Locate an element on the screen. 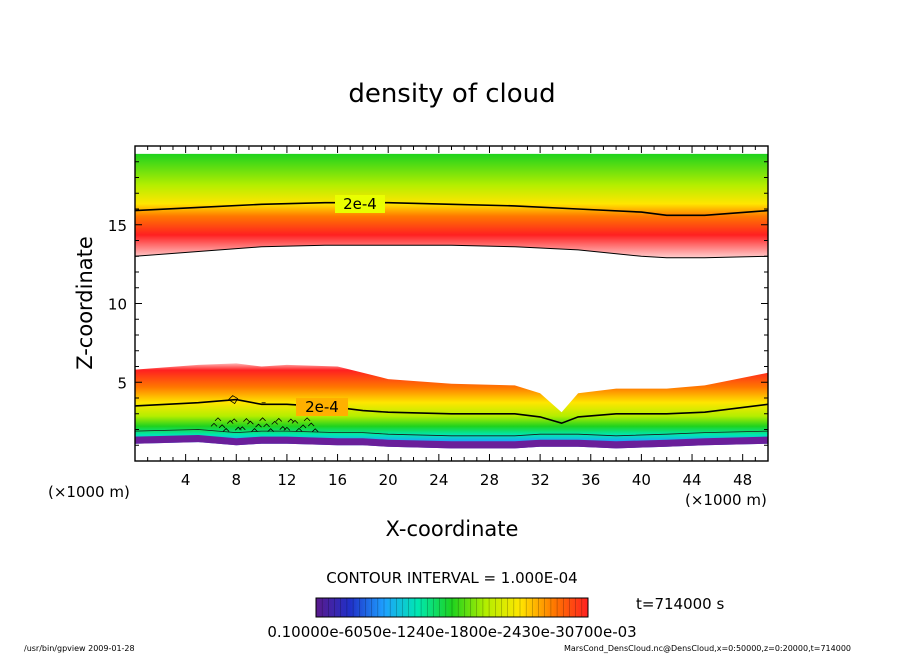 This screenshot has height=654, width=904. chart-title: density of cloud is located at coordinates (451, 94).